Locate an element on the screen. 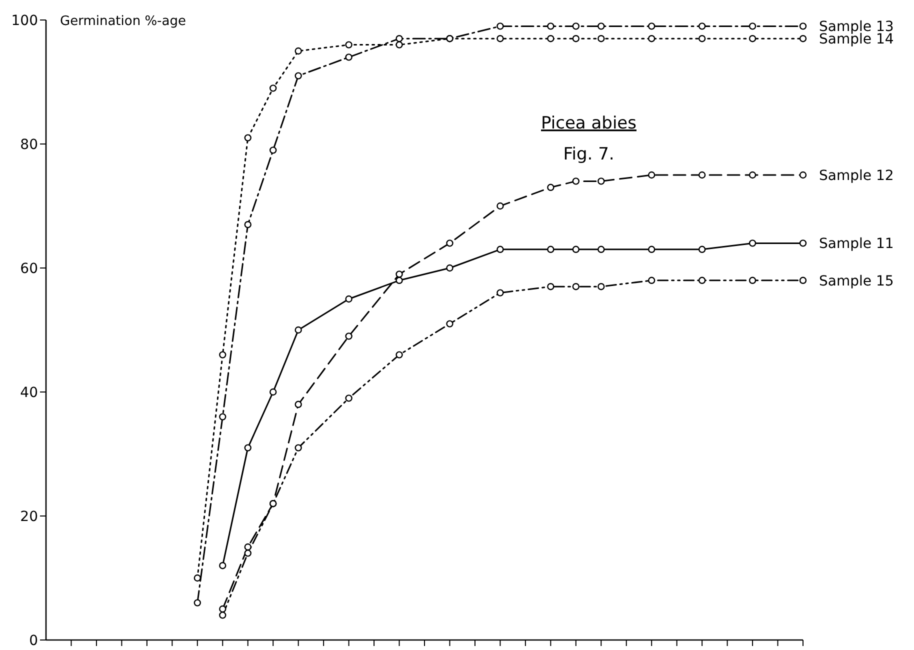 This screenshot has width=914, height=650. y-tick-label: 40 is located at coordinates (29, 393).